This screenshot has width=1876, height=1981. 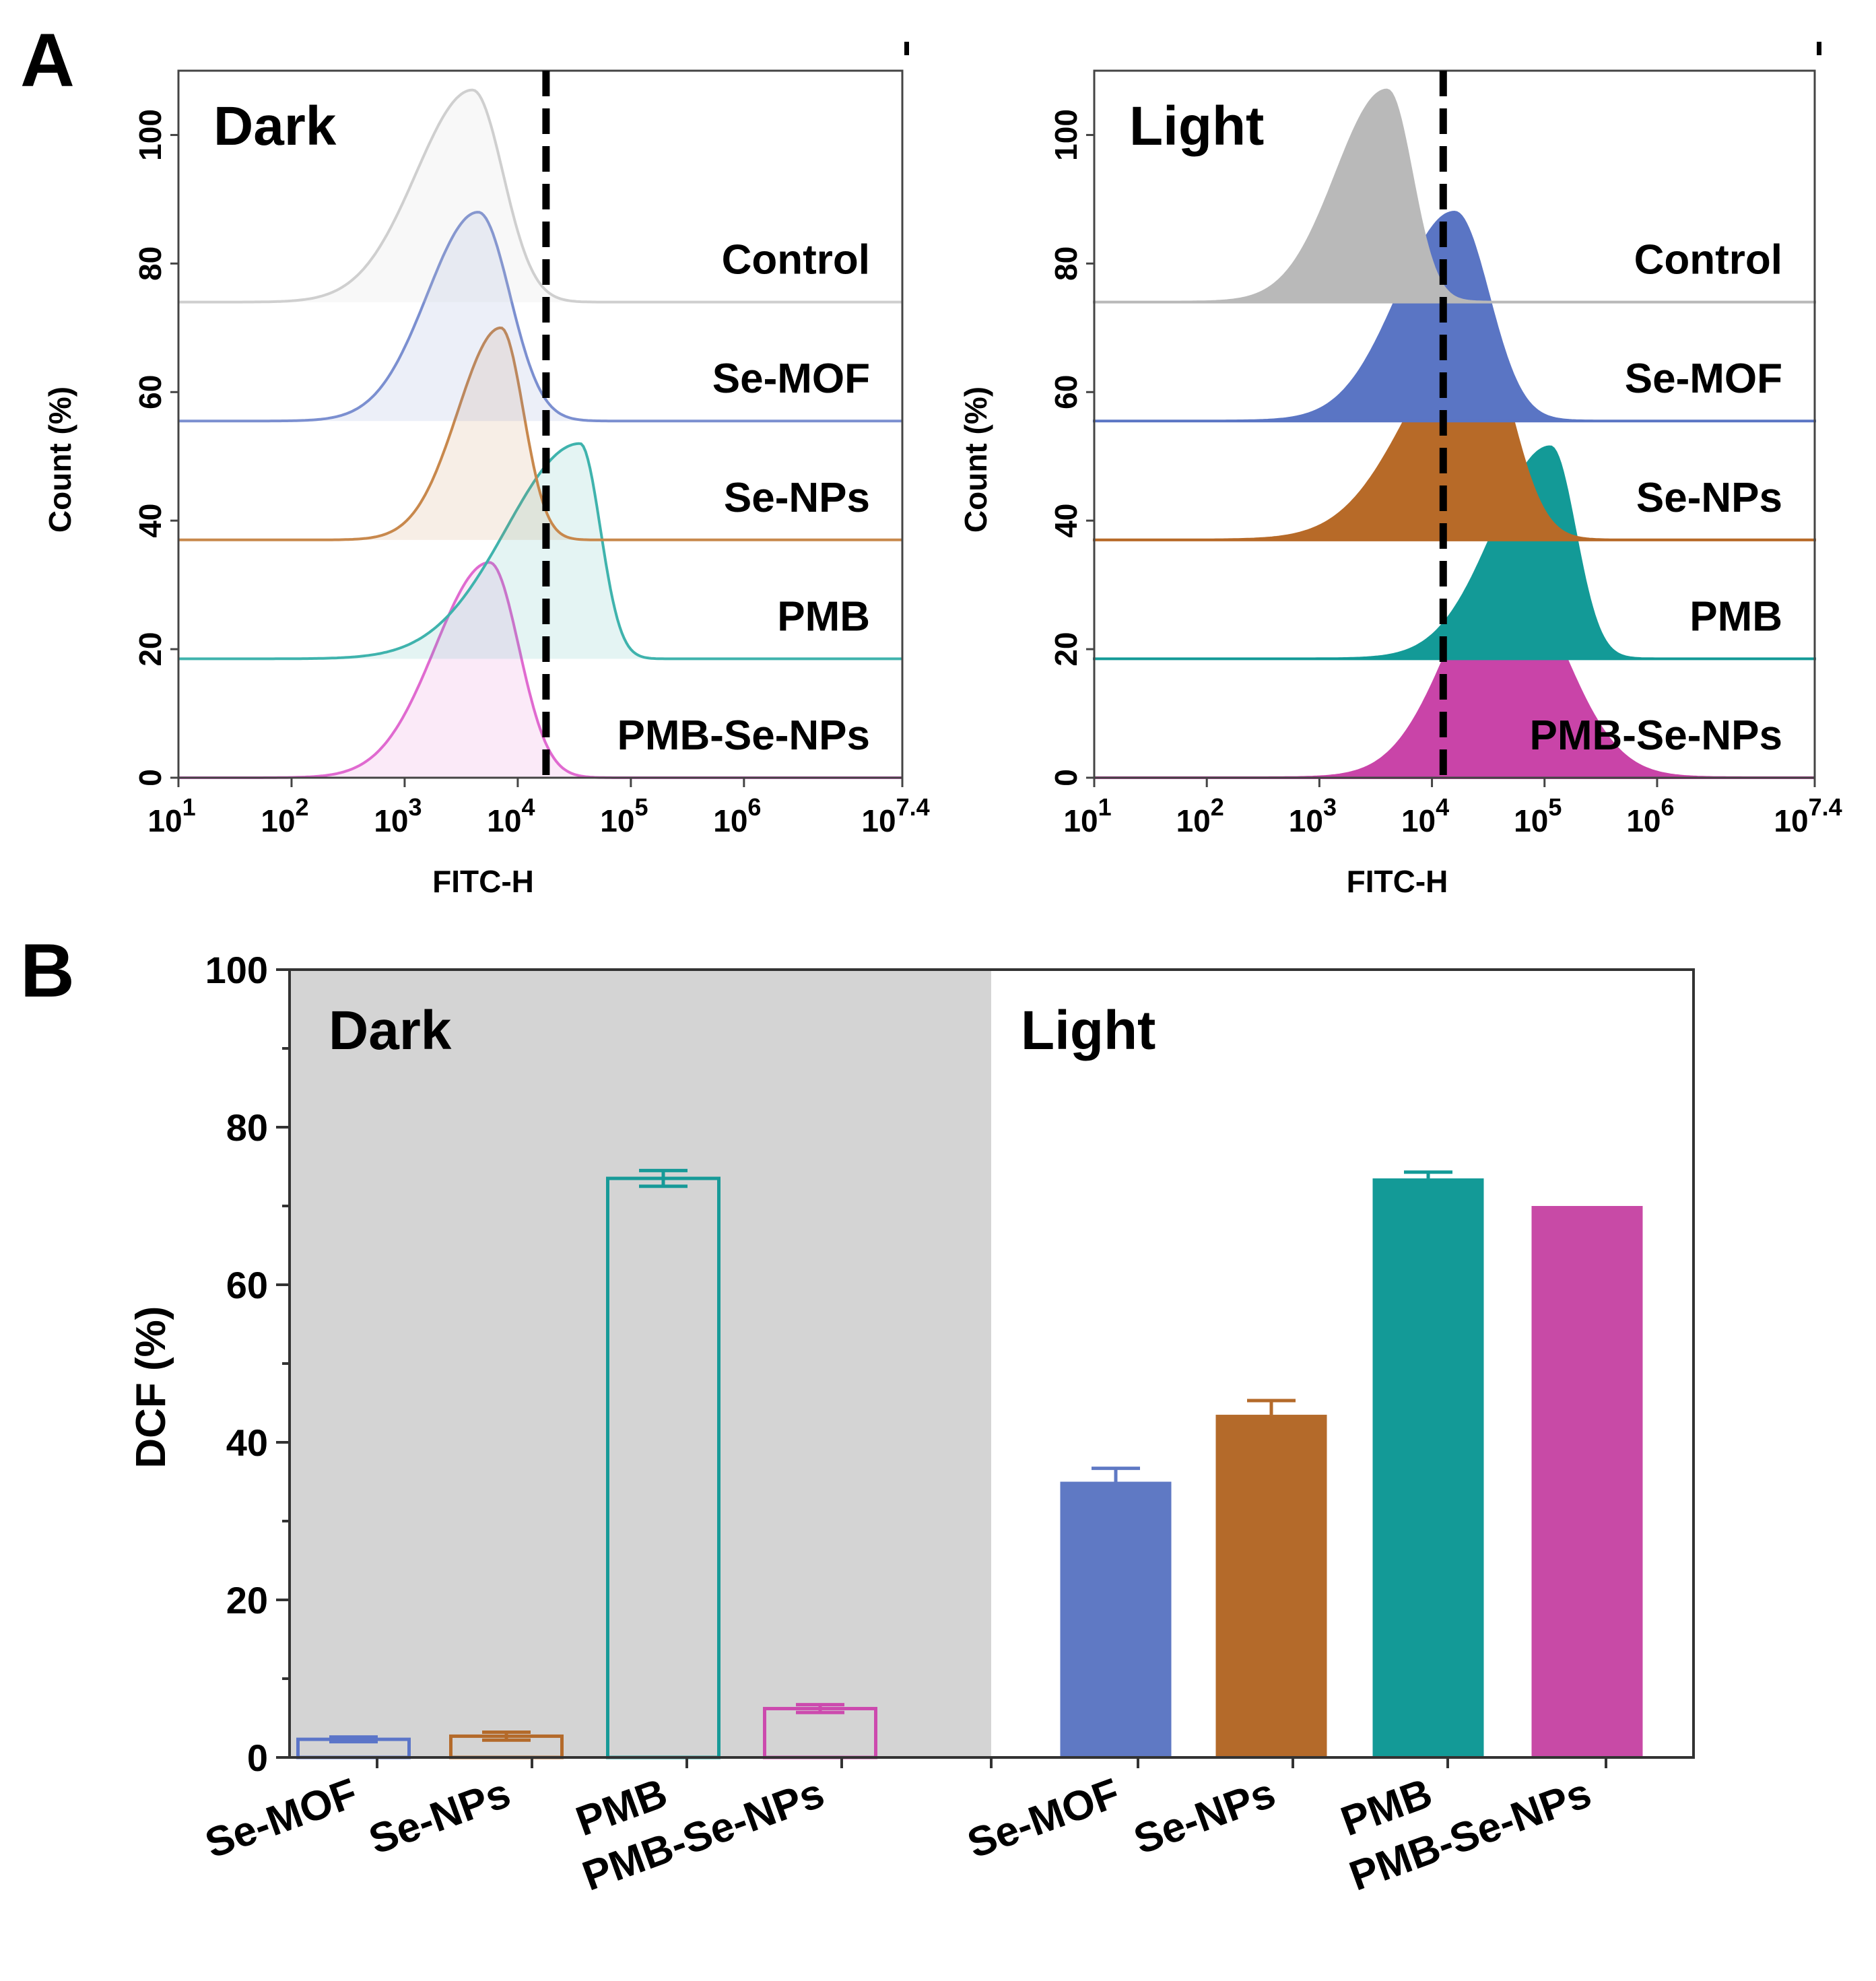 I want to click on bar-light-pmb, so click(x=1428, y=1467).